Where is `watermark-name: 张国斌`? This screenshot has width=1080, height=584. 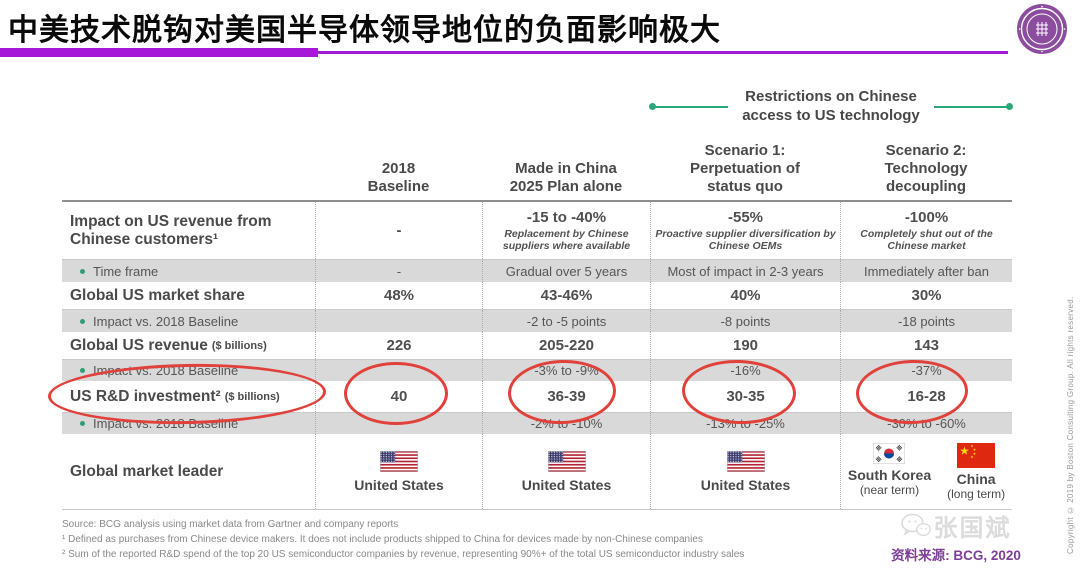 watermark-name: 张国斌 is located at coordinates (972, 528).